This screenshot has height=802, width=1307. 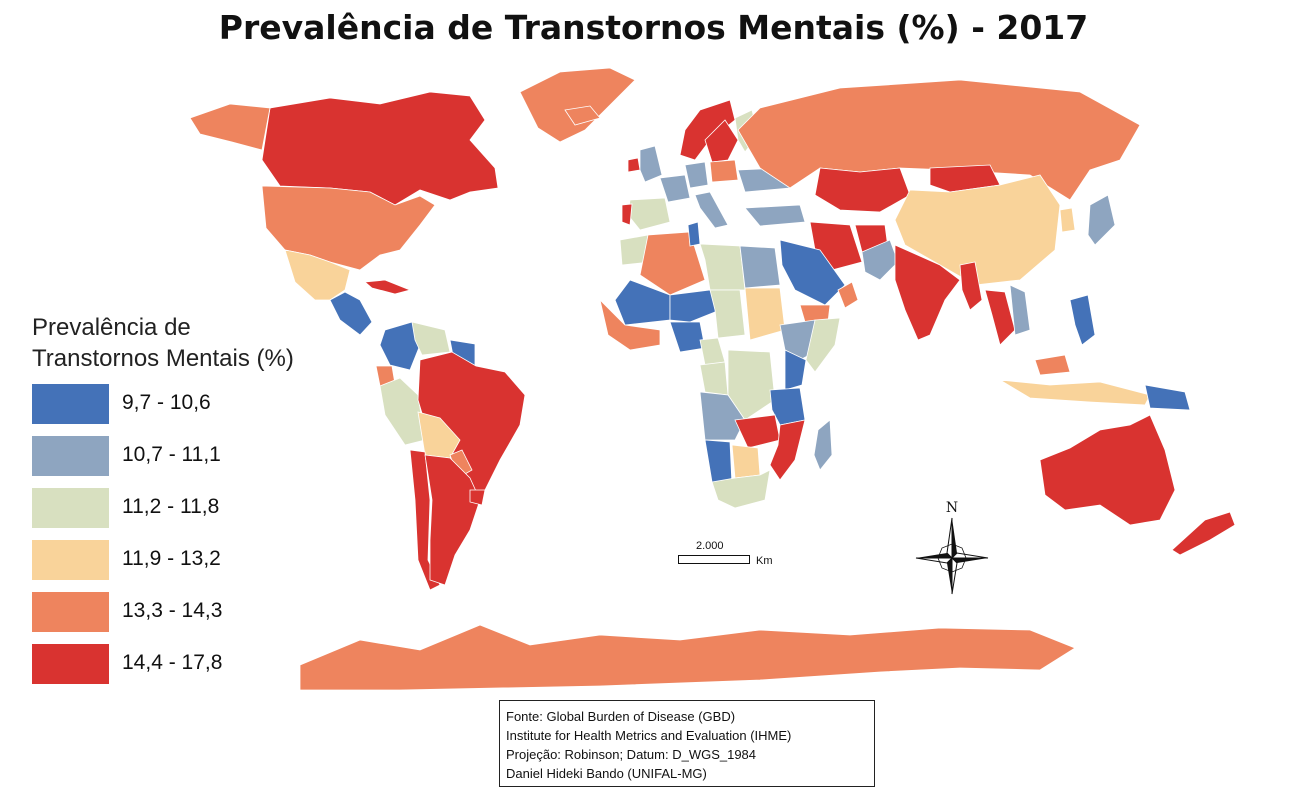 What do you see at coordinates (171, 558) in the screenshot?
I see `legend-label: 11,9 - 13,2` at bounding box center [171, 558].